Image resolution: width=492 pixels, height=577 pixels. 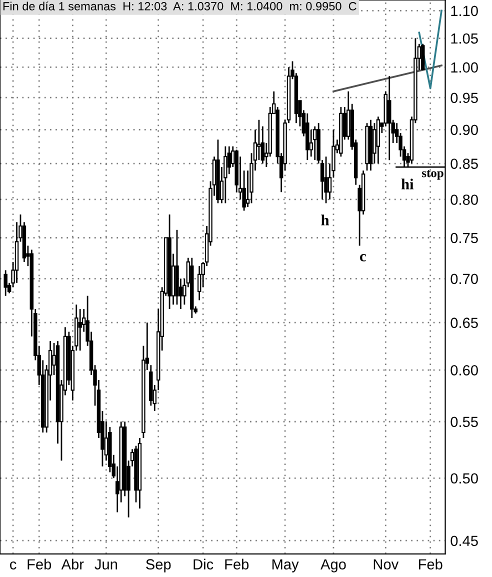 What do you see at coordinates (407, 184) in the screenshot?
I see `annotation: hi` at bounding box center [407, 184].